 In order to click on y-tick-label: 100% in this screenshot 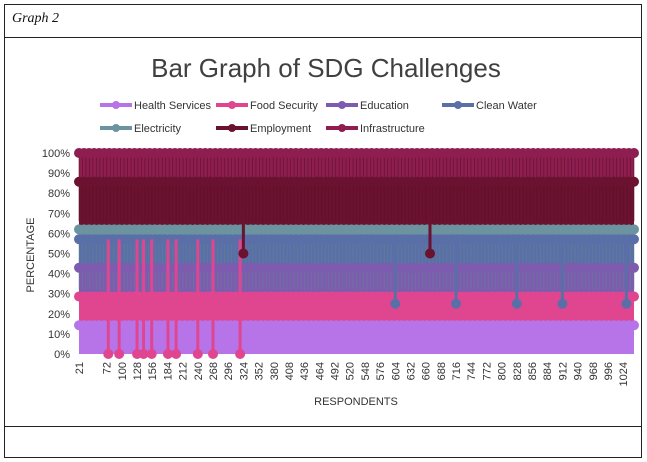, I will do `click(56, 154)`.